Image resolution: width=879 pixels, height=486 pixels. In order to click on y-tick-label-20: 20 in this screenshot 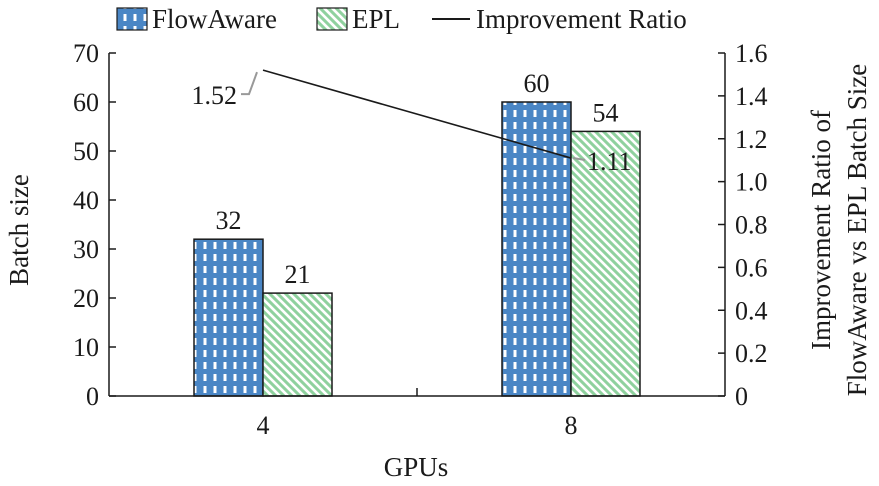, I will do `click(86, 298)`.